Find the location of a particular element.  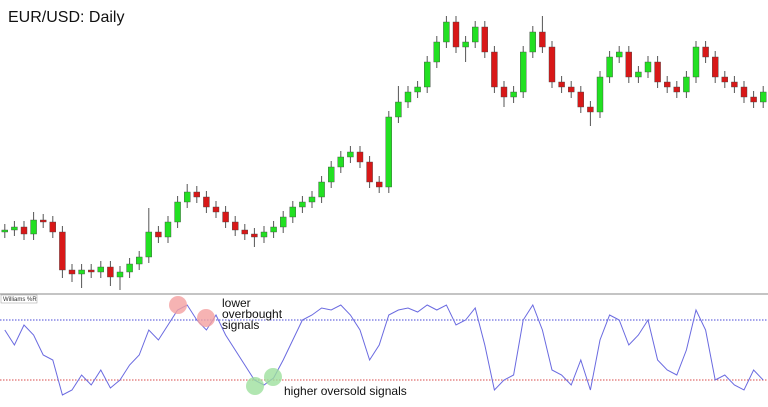

panel-title-box is located at coordinates (19, 299).